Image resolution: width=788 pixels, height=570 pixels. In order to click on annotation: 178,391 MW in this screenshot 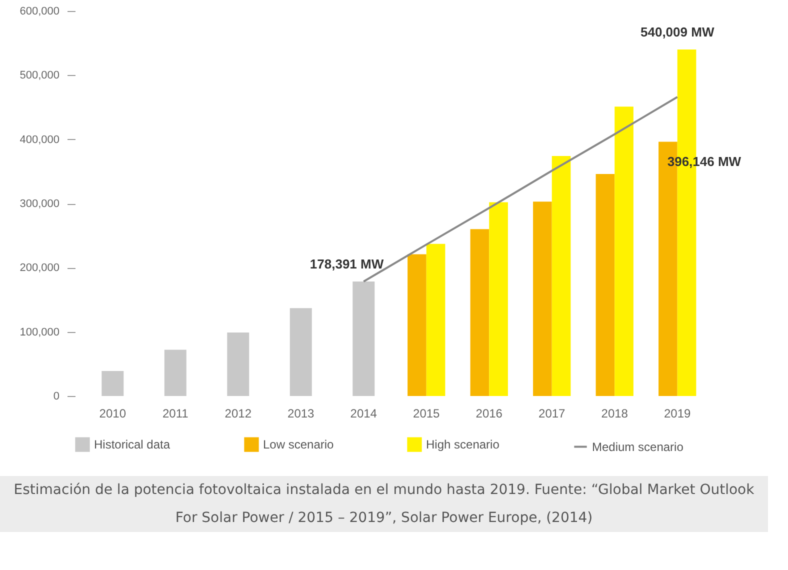, I will do `click(347, 264)`.